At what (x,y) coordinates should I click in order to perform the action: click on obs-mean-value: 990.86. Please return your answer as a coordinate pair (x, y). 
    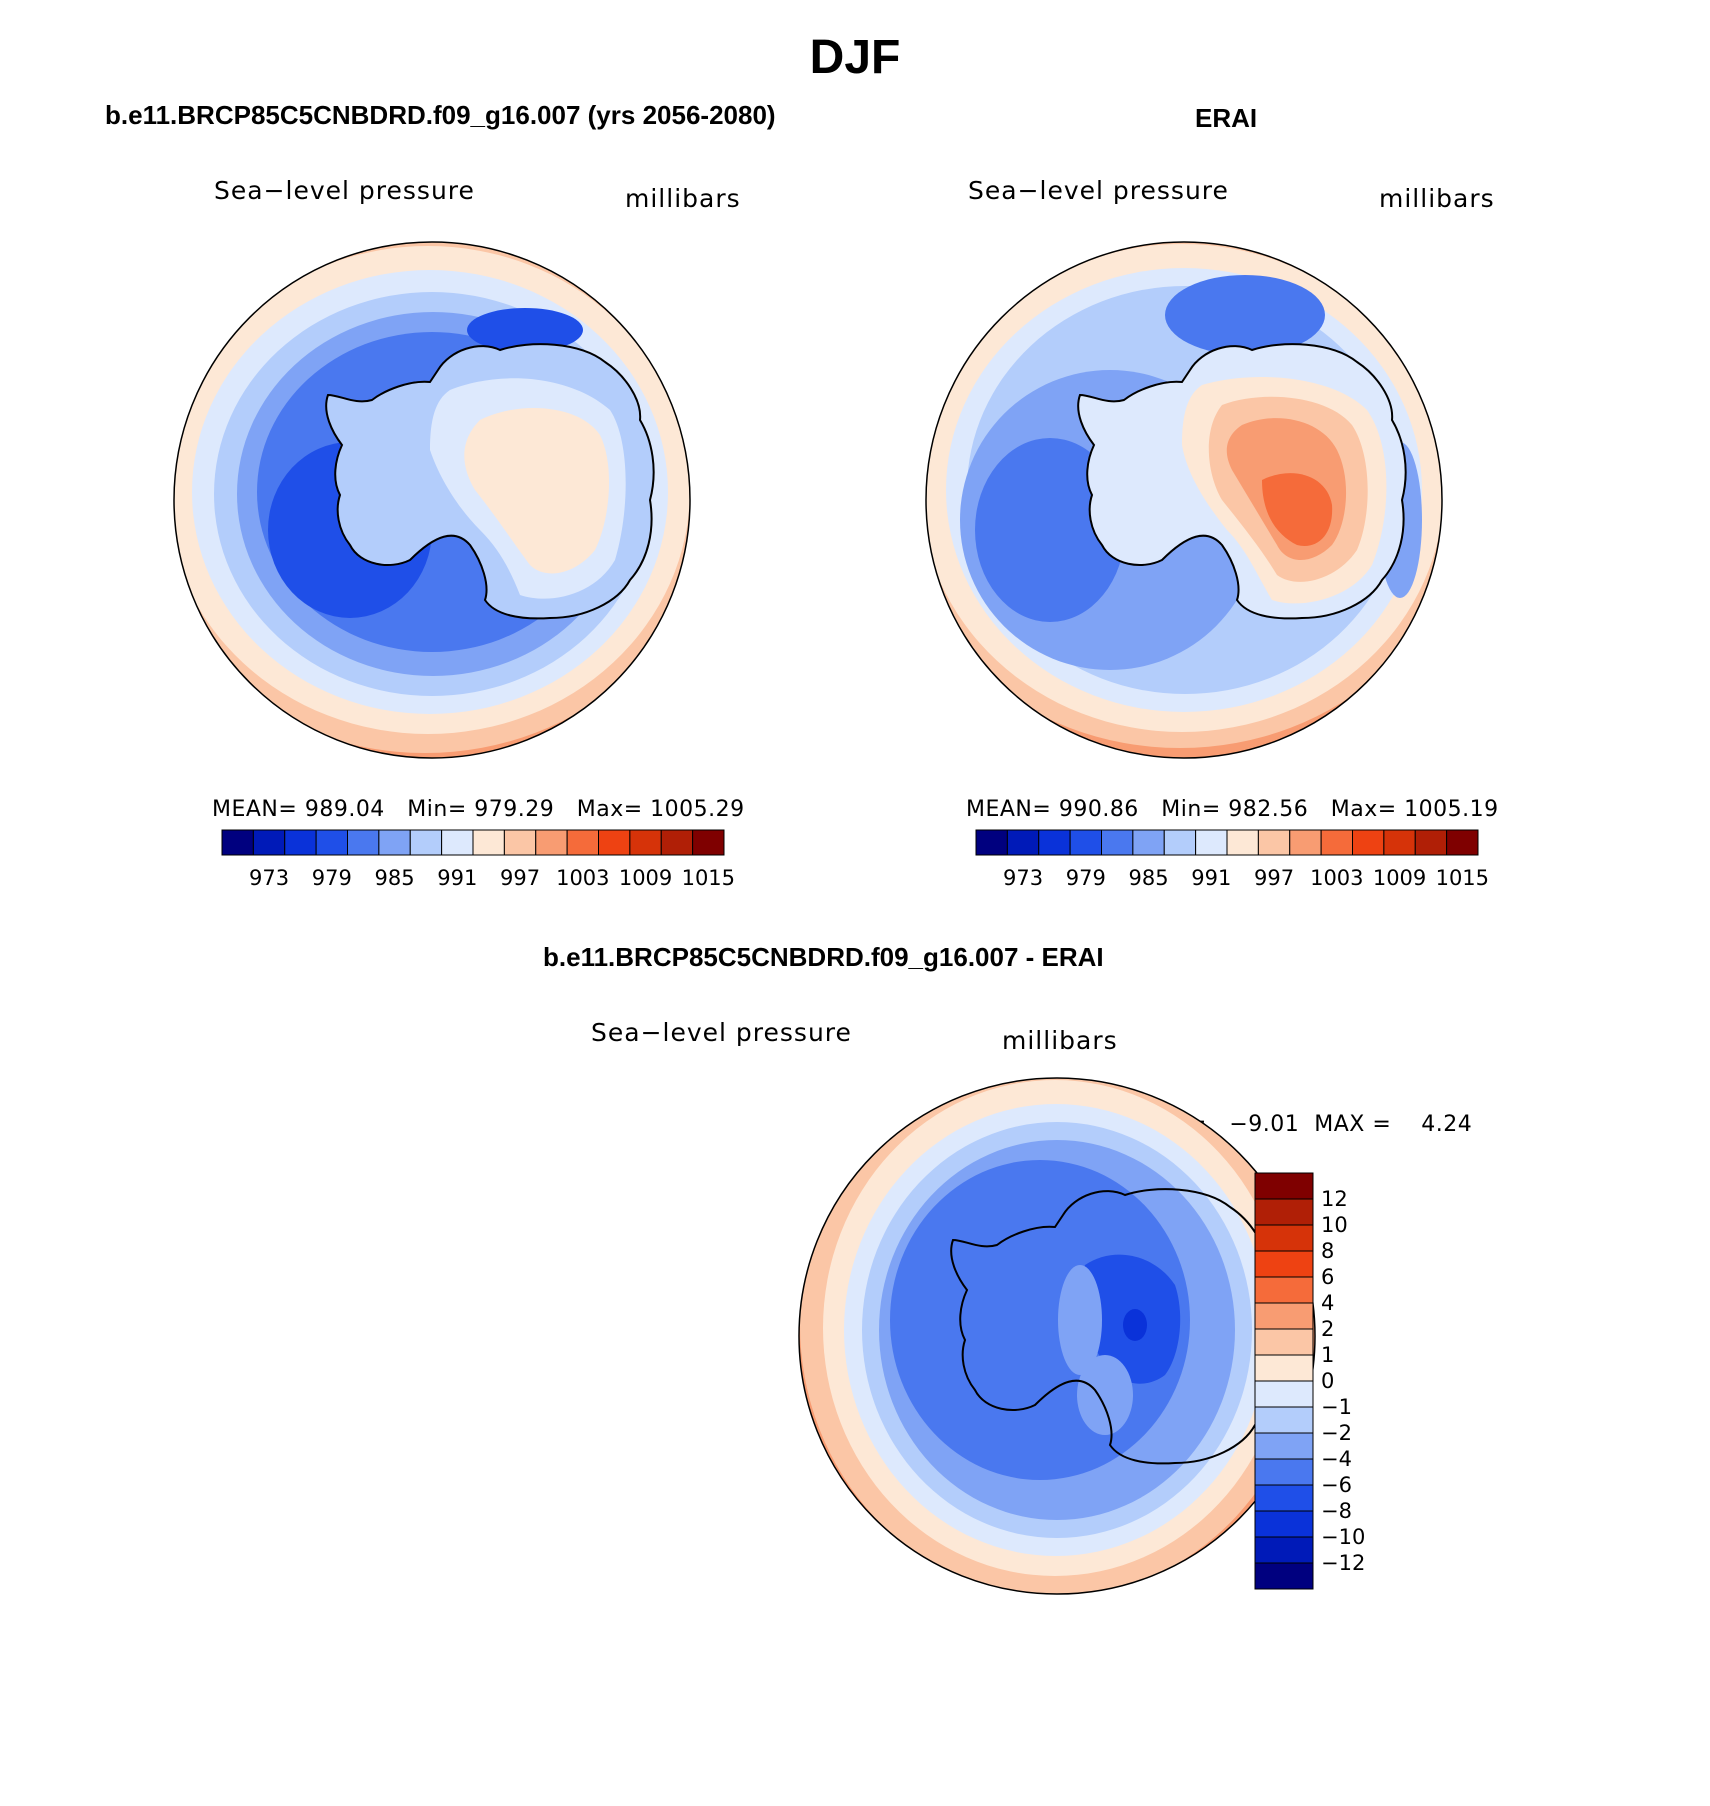
    Looking at the image, I should click on (1098, 809).